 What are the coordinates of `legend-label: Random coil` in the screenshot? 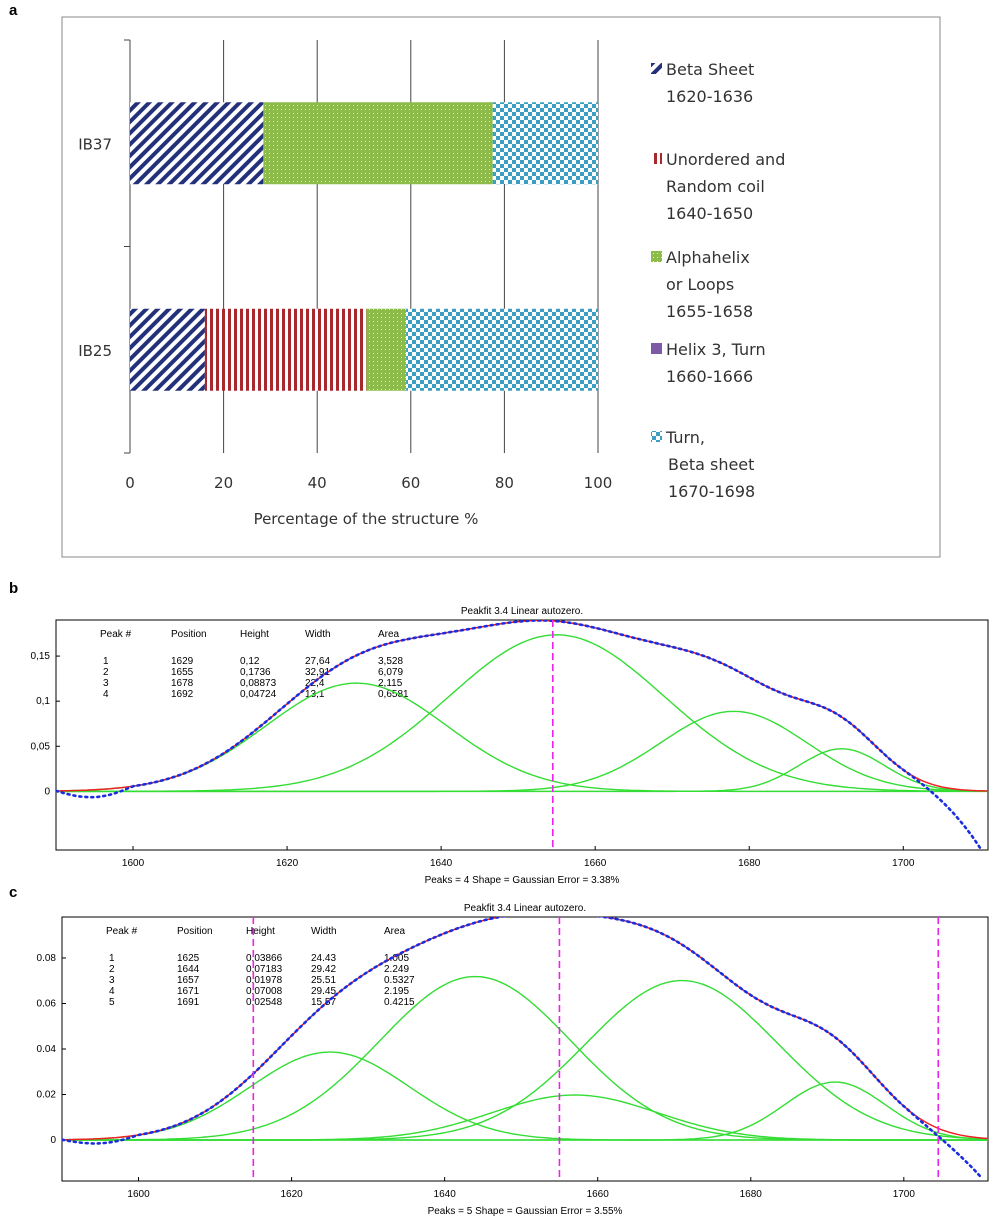 It's located at (715, 186).